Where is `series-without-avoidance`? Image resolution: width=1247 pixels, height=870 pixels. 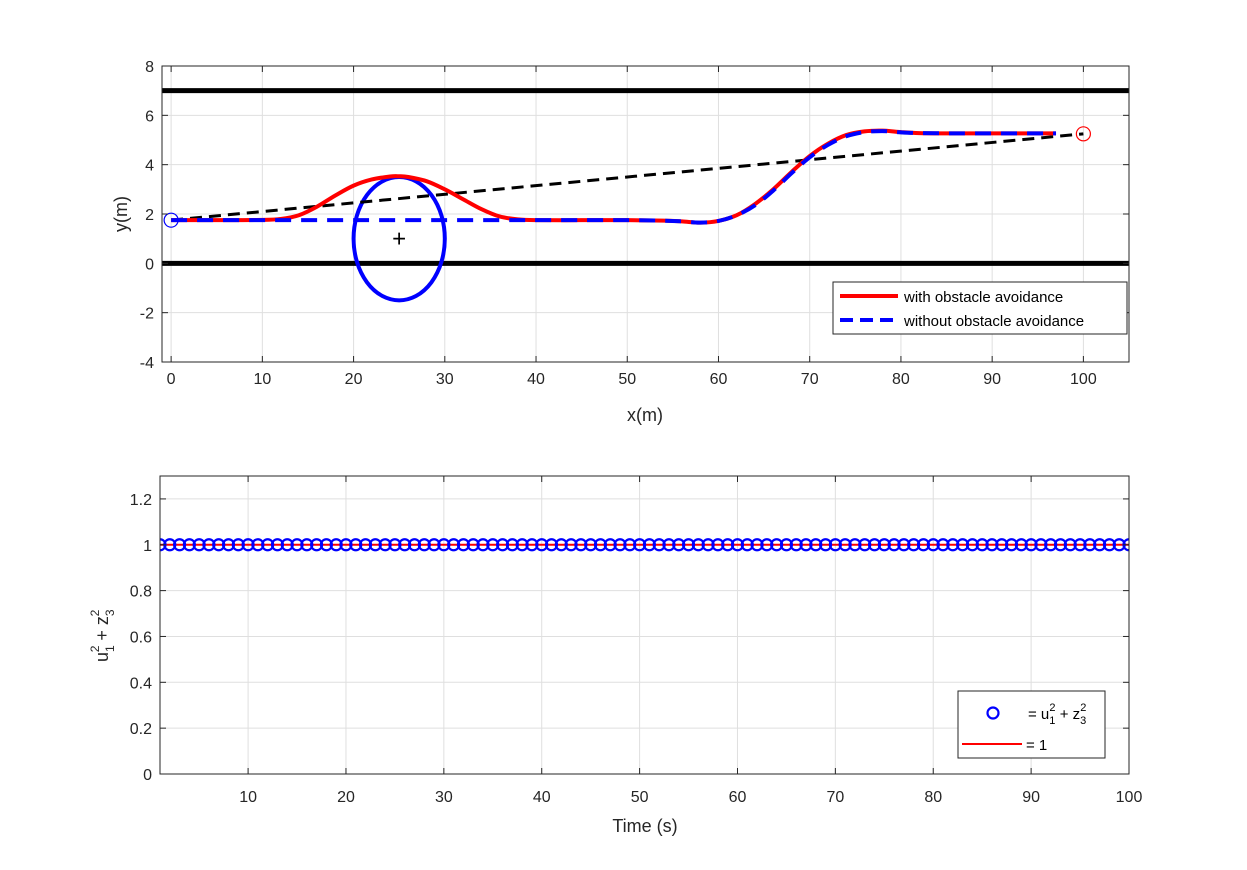 series-without-avoidance is located at coordinates (614, 177).